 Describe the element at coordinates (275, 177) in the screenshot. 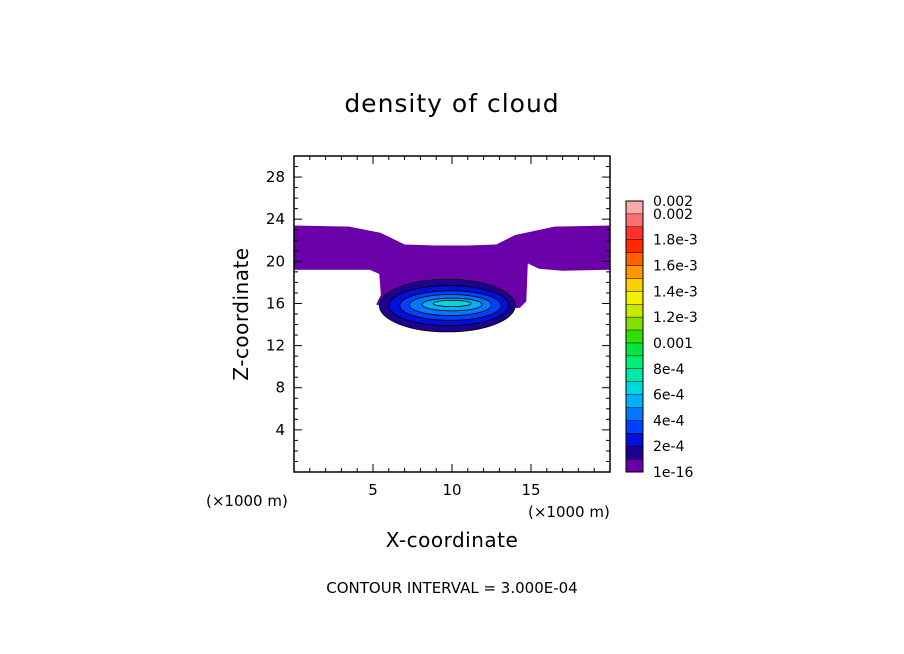

I see `y-tick-label: 28` at that location.